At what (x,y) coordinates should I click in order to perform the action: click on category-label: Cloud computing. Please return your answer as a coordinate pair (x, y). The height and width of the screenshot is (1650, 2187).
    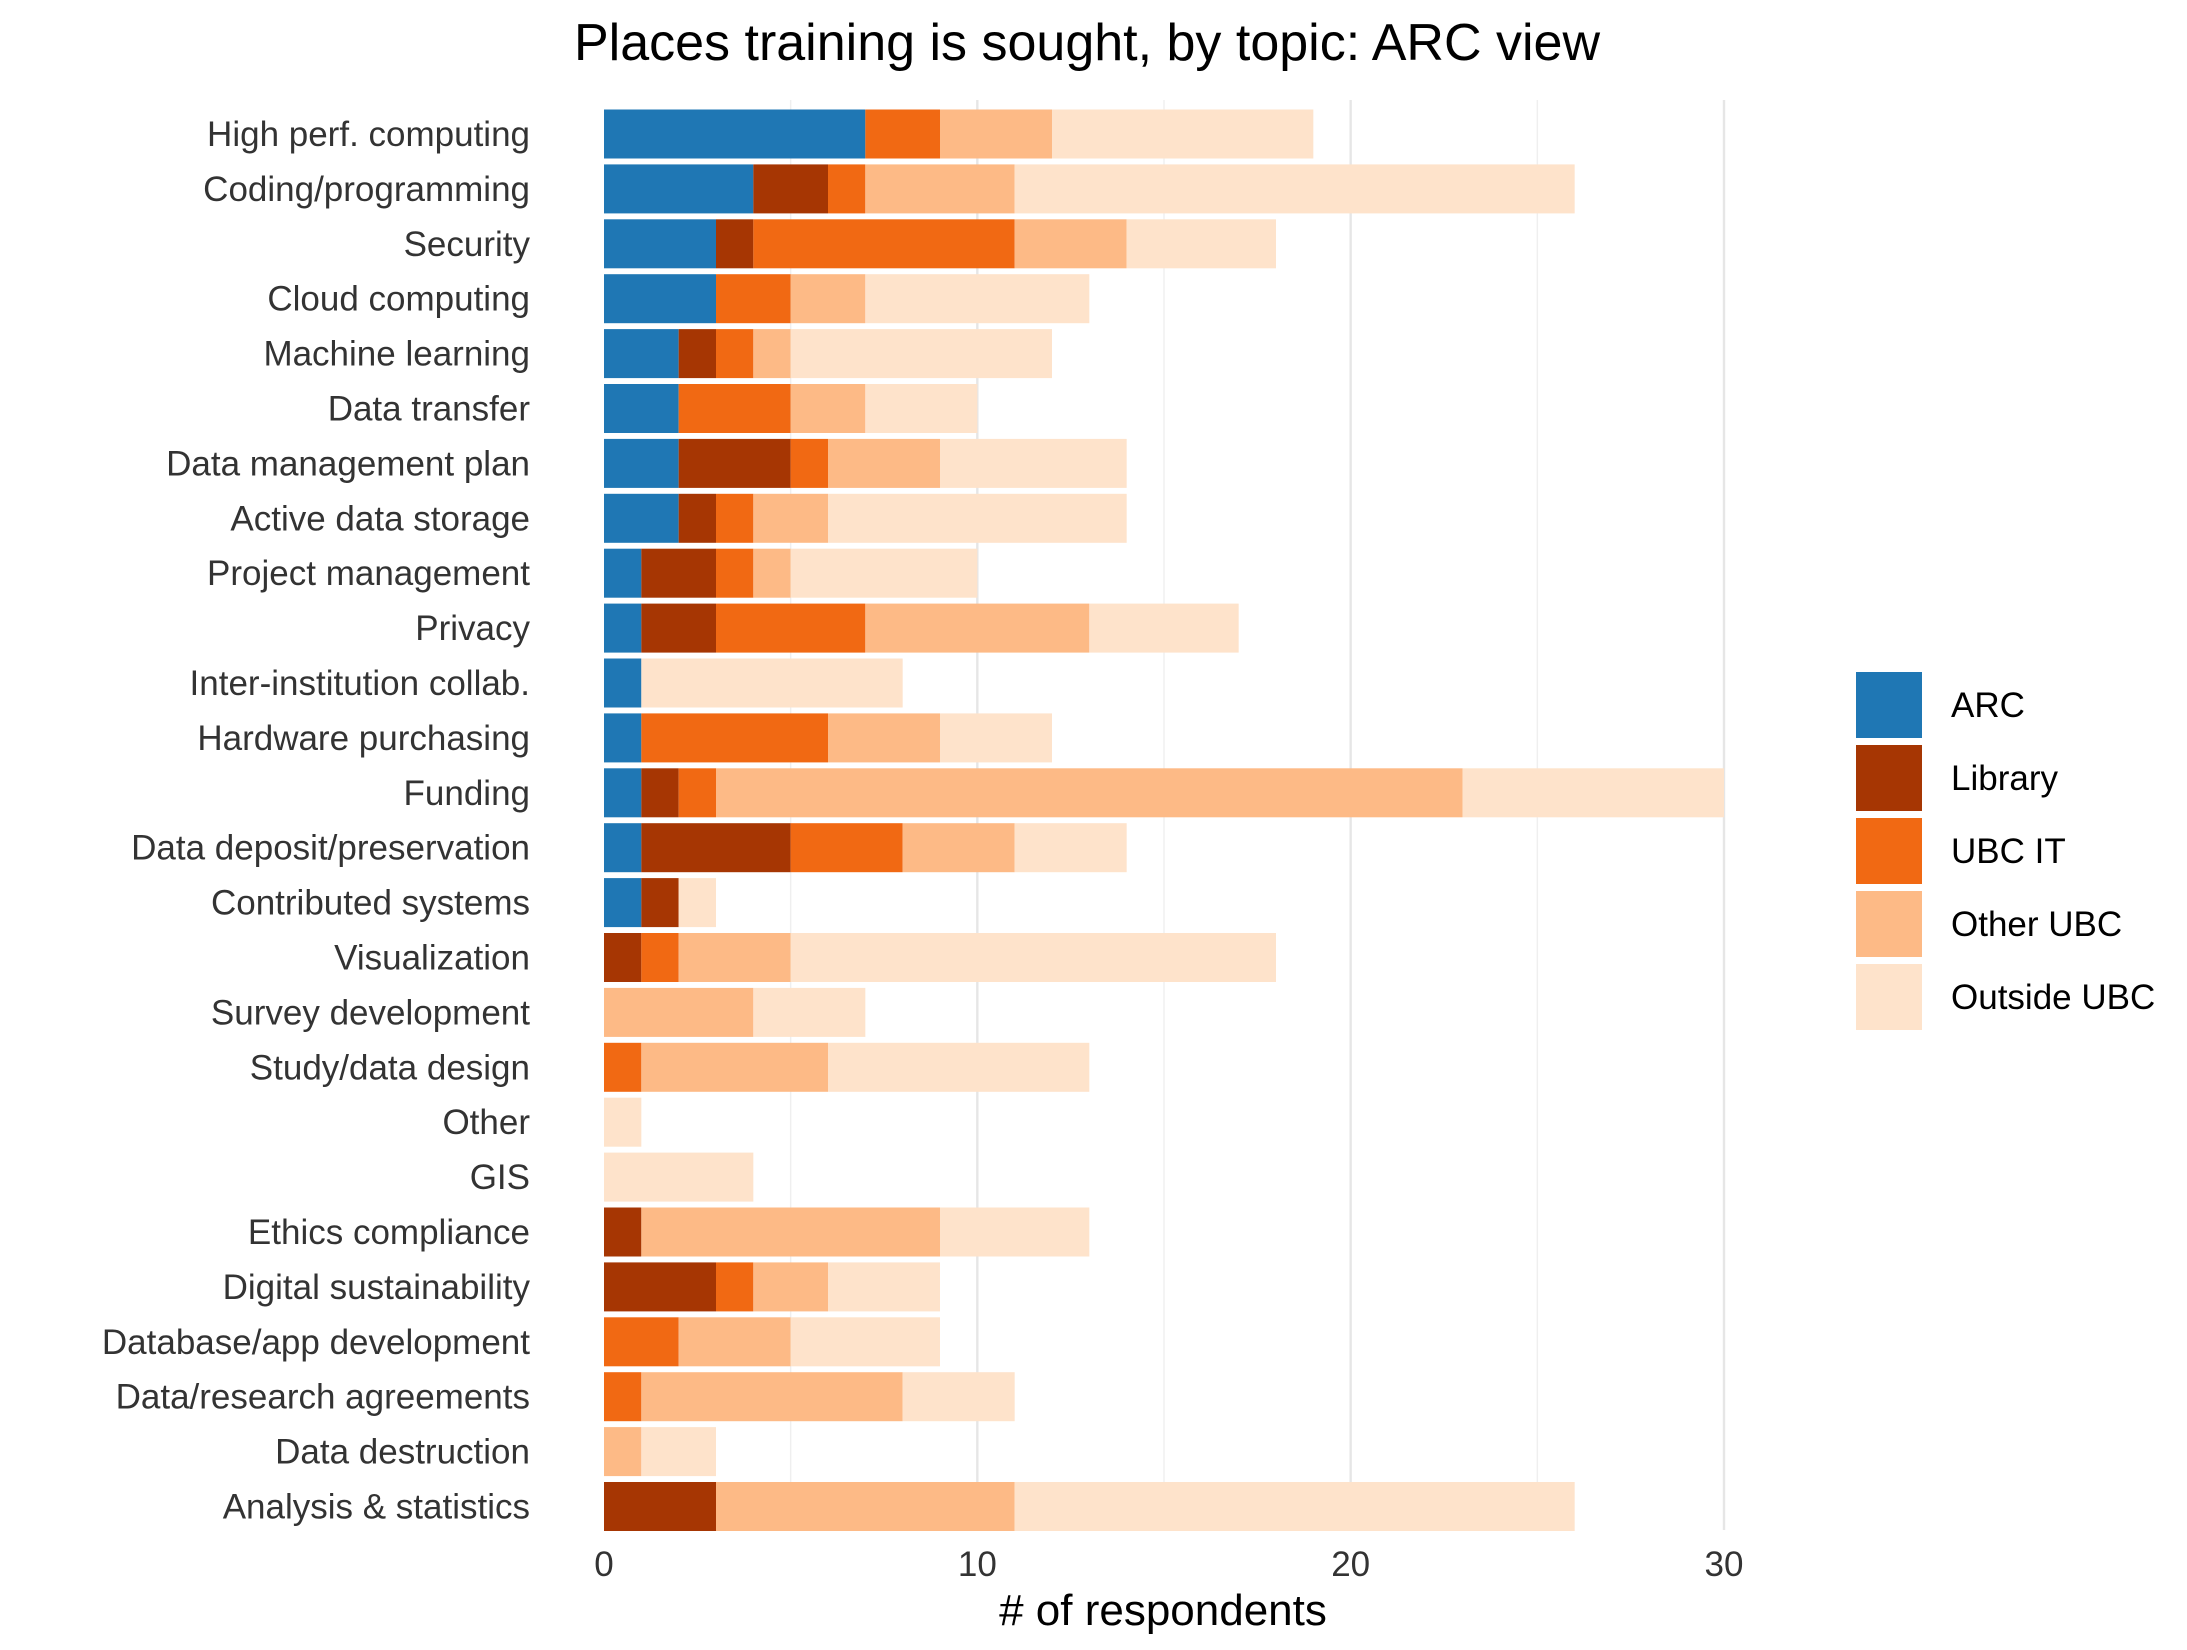
    Looking at the image, I should click on (398, 299).